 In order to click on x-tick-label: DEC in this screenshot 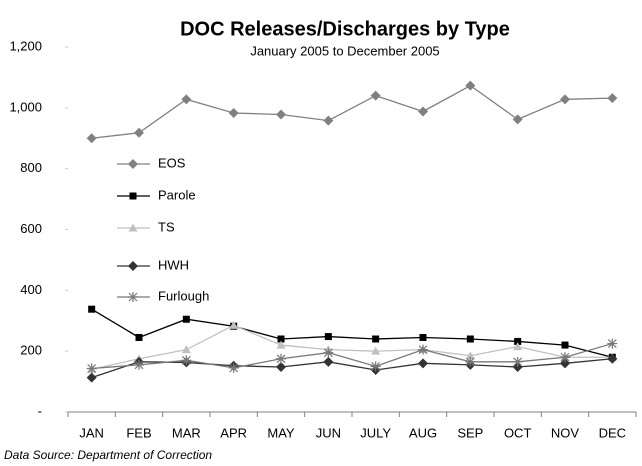, I will do `click(612, 432)`.